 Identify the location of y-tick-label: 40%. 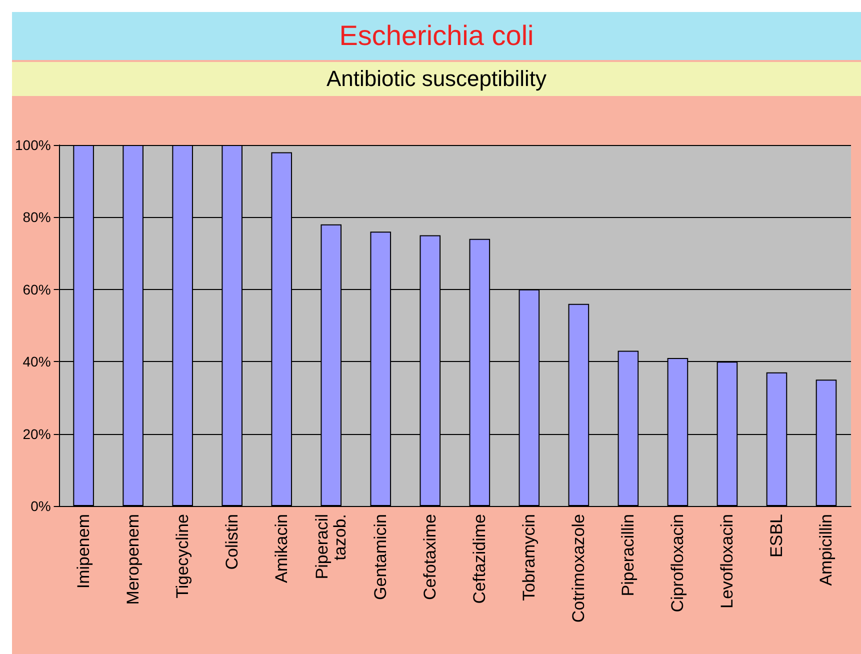
(36, 362).